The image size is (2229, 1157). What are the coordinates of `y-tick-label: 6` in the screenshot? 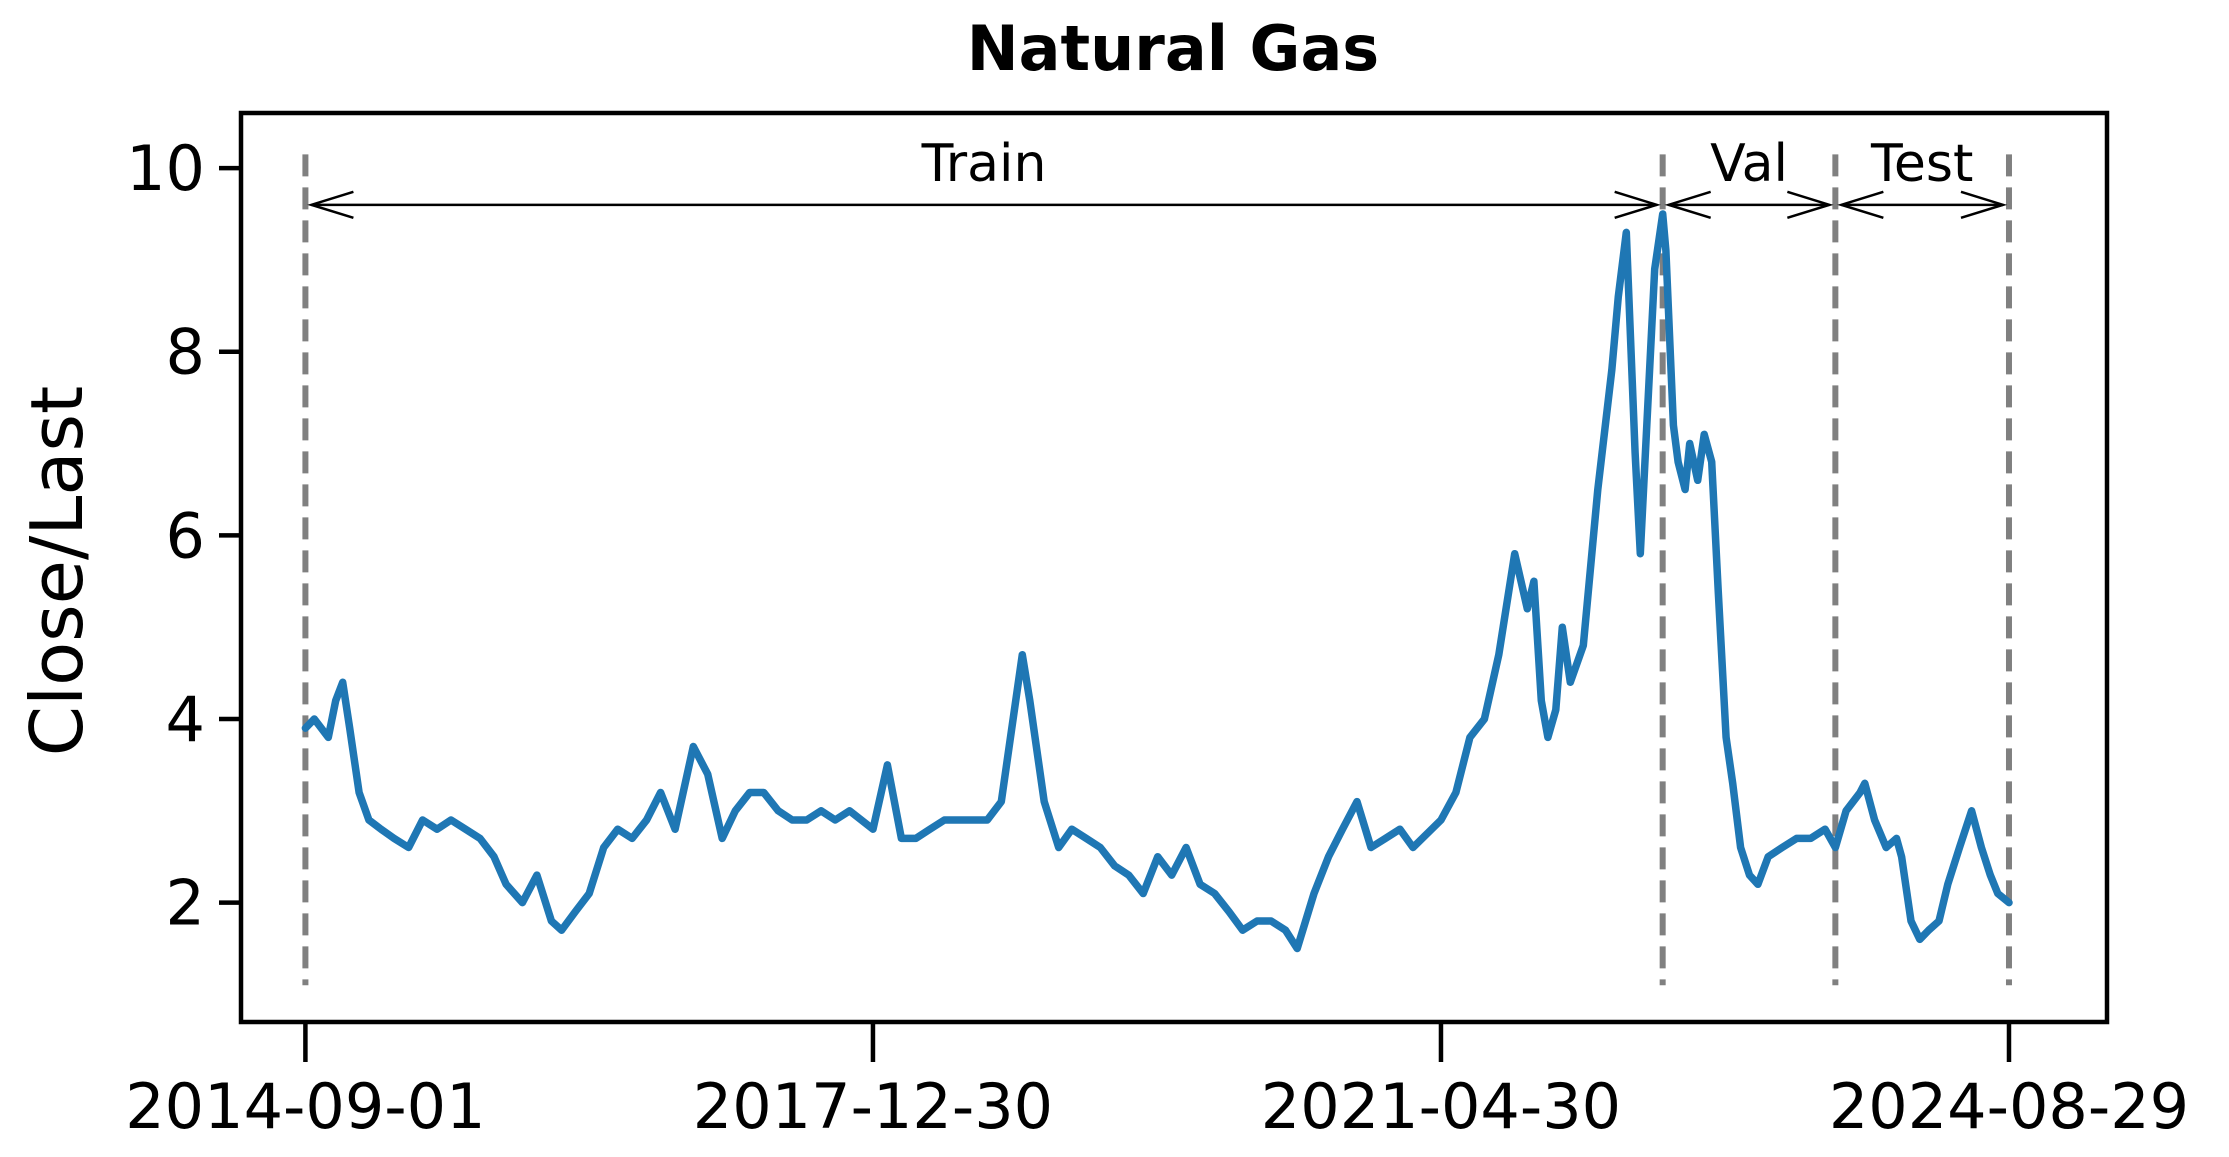 It's located at (185, 535).